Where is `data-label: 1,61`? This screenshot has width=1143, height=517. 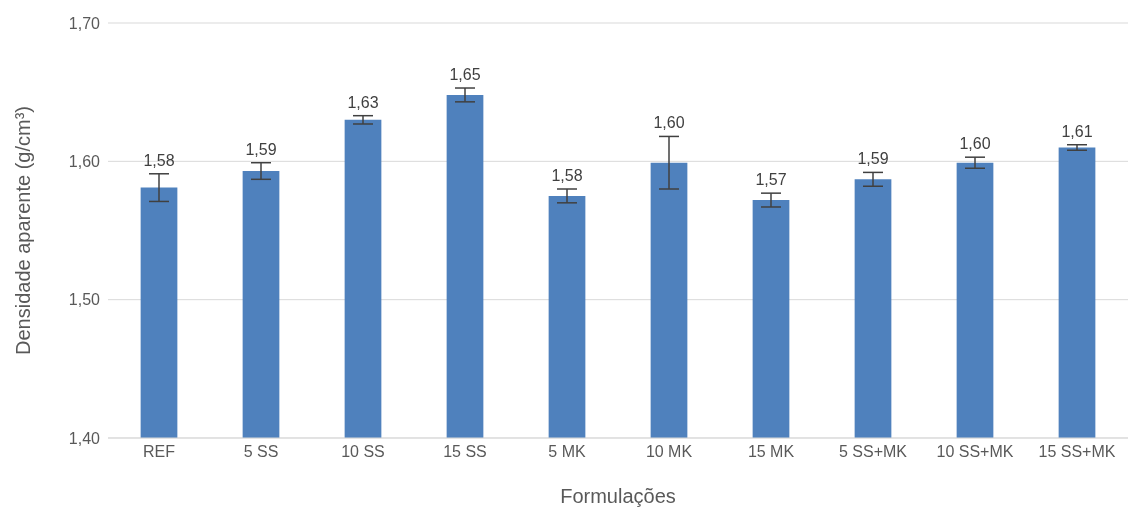 data-label: 1,61 is located at coordinates (1077, 131).